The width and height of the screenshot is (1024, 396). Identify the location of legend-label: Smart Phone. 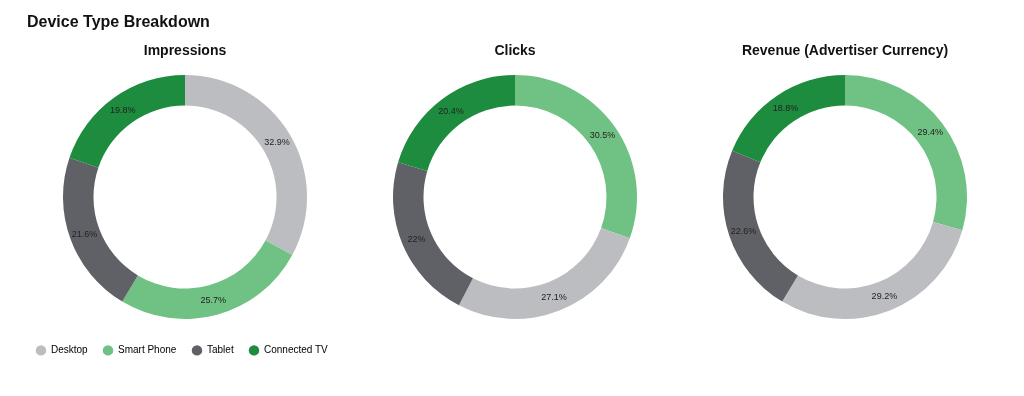
(147, 350).